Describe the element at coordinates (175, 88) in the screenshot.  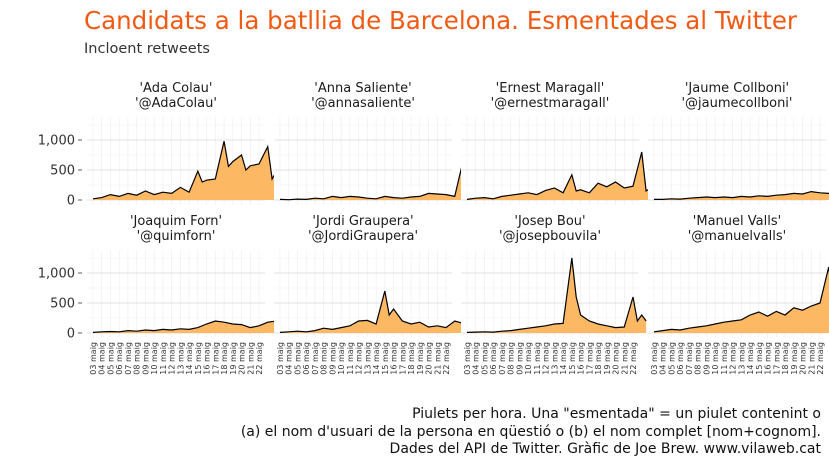
I see `panel-title: 'Ada Colau'` at that location.